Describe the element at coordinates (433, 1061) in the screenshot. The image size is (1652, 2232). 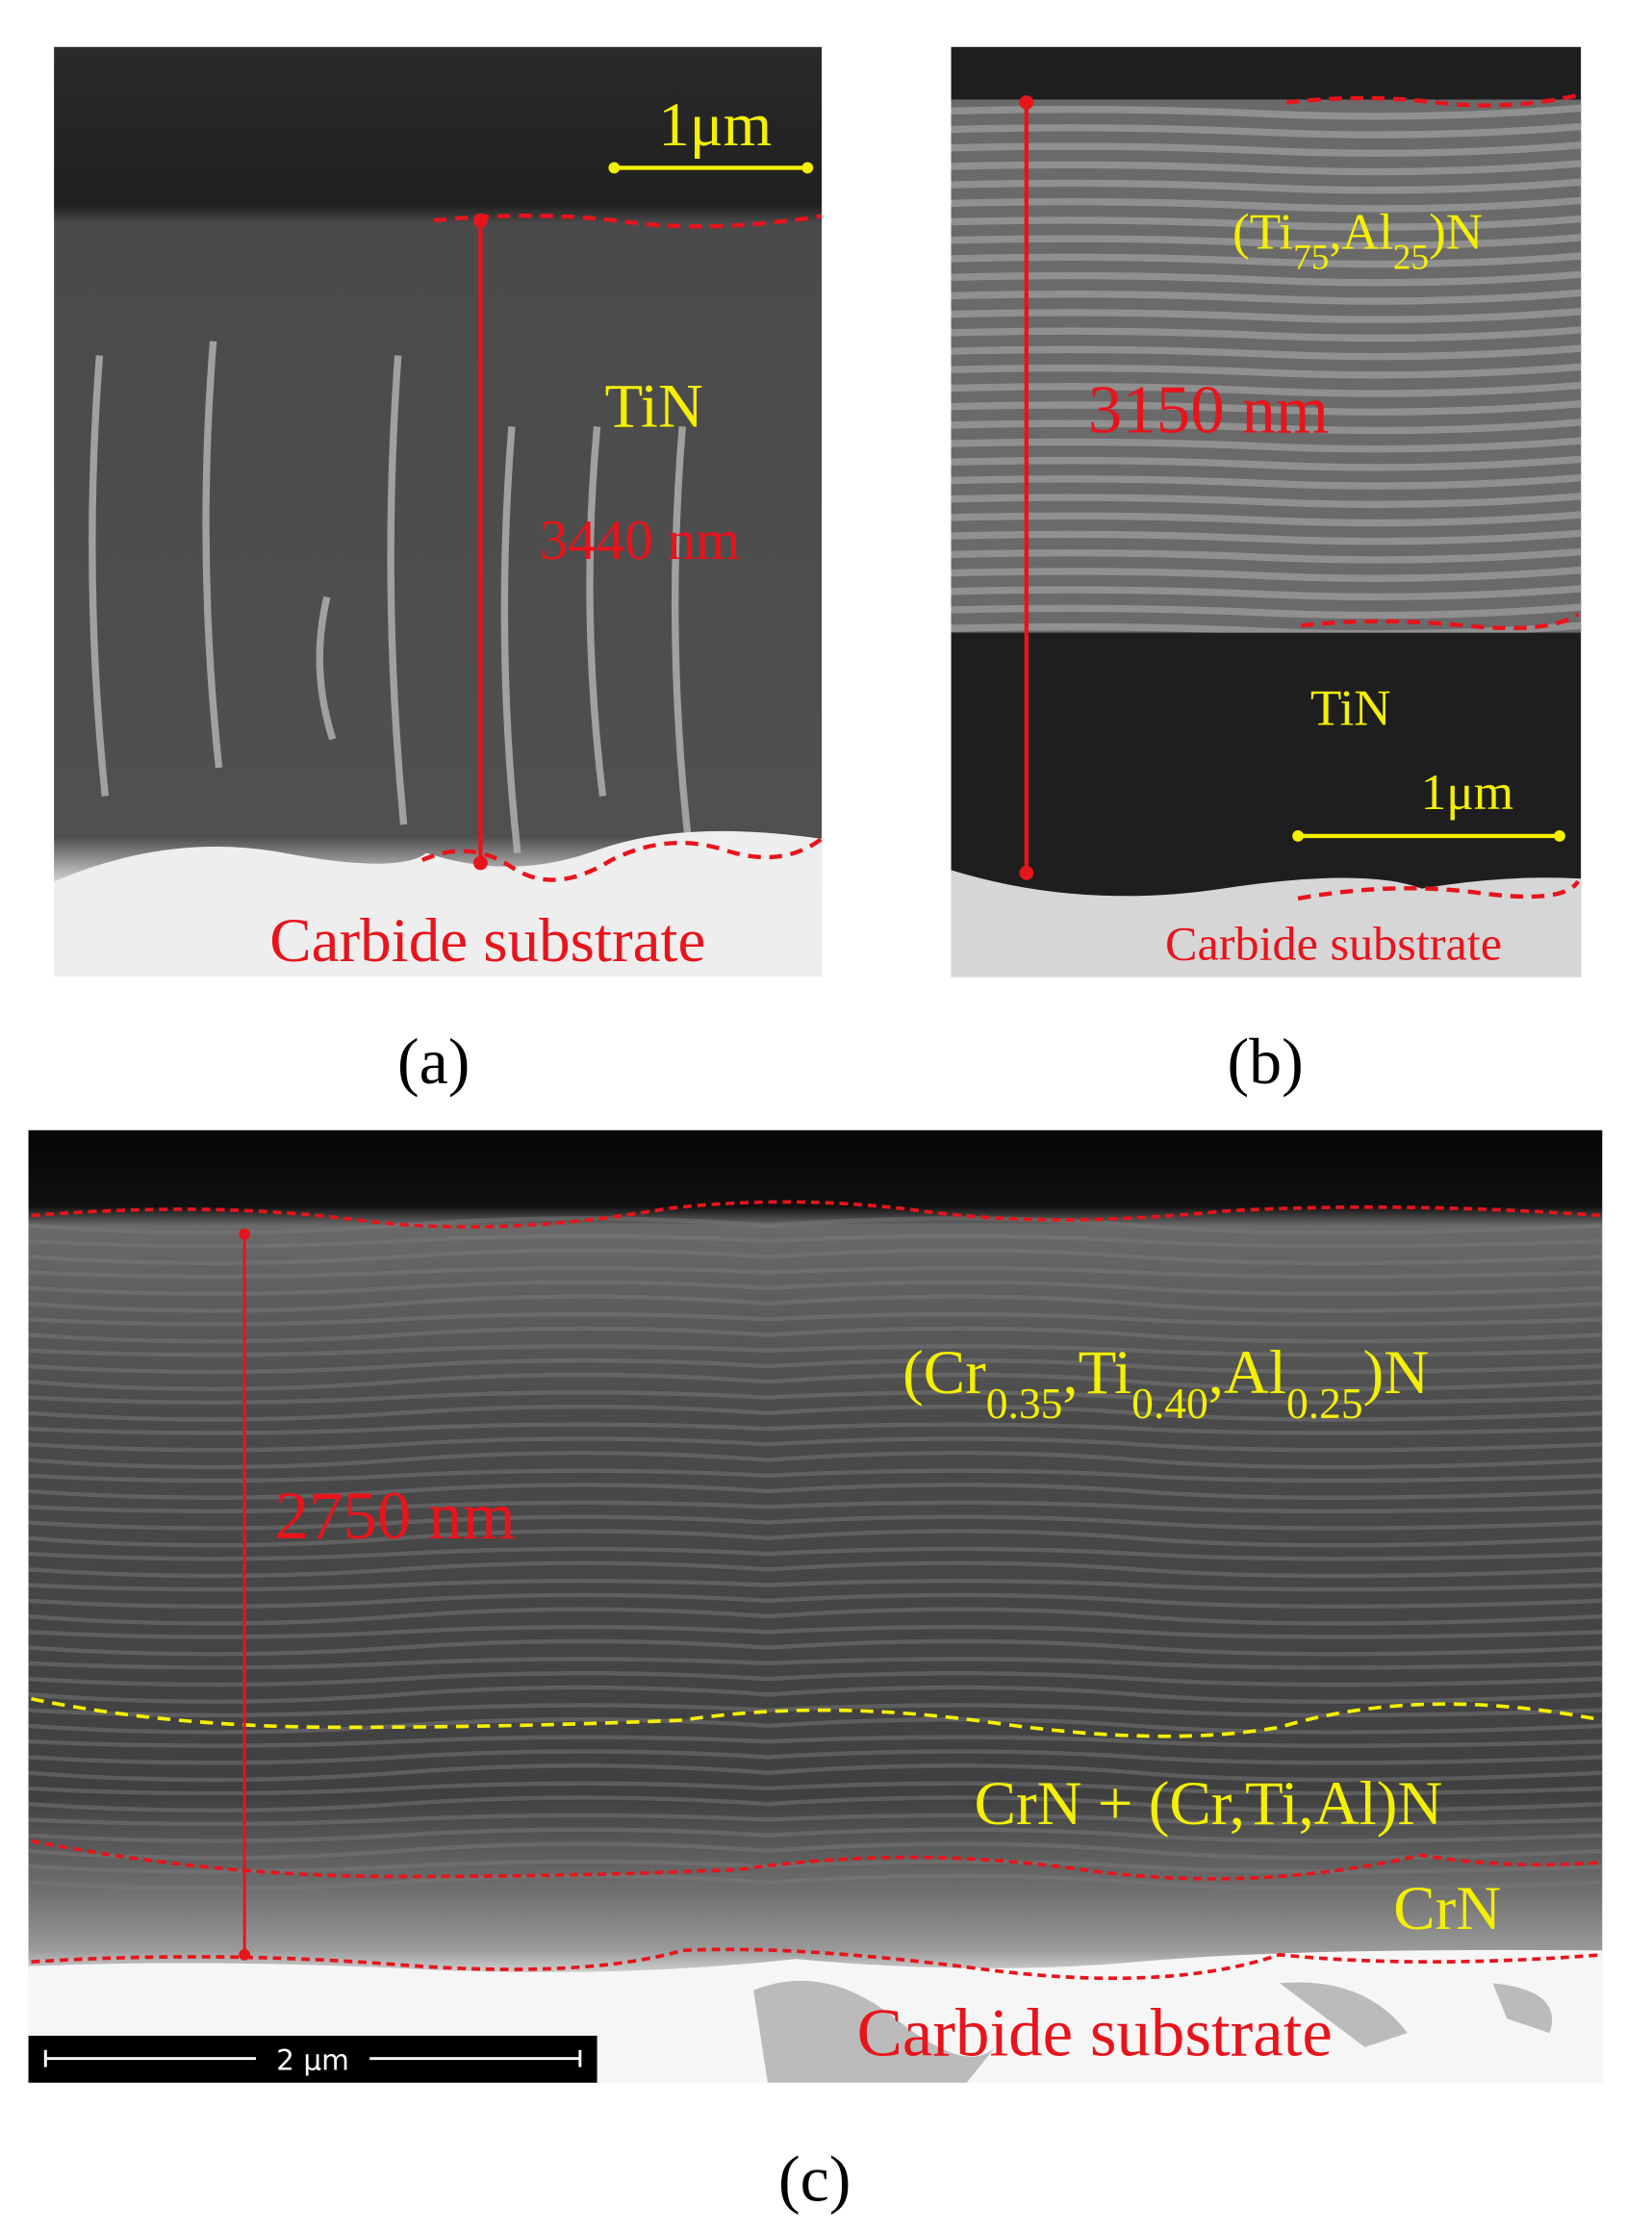
I see `caption: (a)` at that location.